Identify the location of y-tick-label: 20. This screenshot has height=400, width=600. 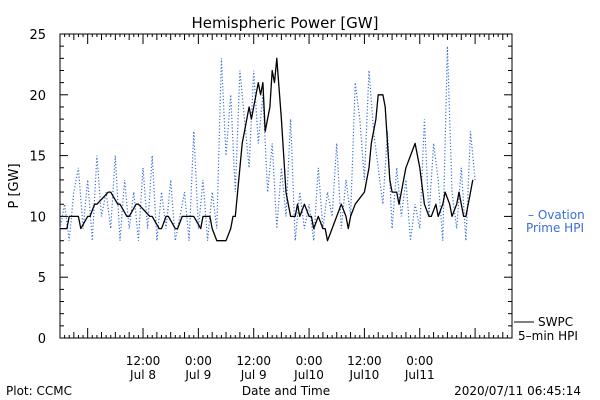
(37, 96).